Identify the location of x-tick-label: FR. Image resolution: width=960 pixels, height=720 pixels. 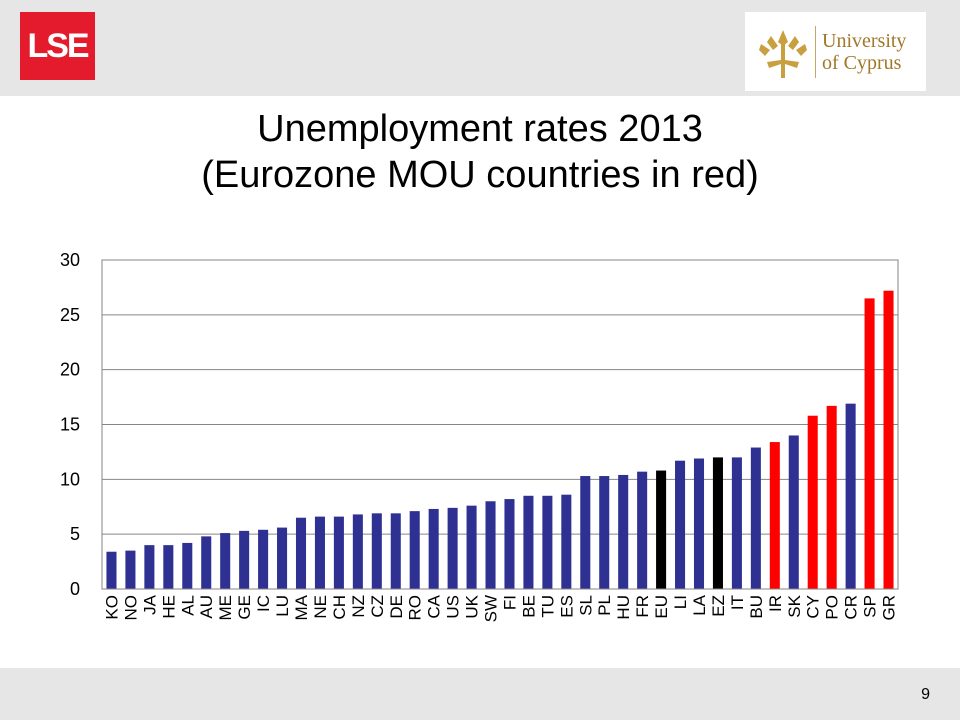
(642, 606).